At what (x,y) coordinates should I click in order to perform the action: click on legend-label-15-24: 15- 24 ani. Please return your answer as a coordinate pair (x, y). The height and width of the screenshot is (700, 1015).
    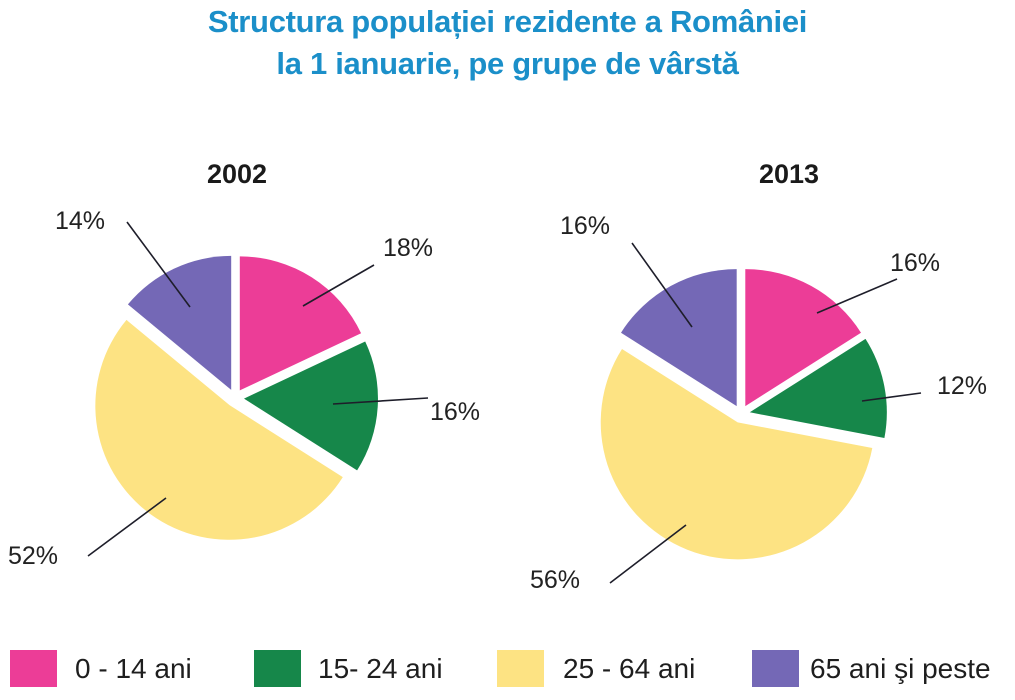
    Looking at the image, I should click on (380, 668).